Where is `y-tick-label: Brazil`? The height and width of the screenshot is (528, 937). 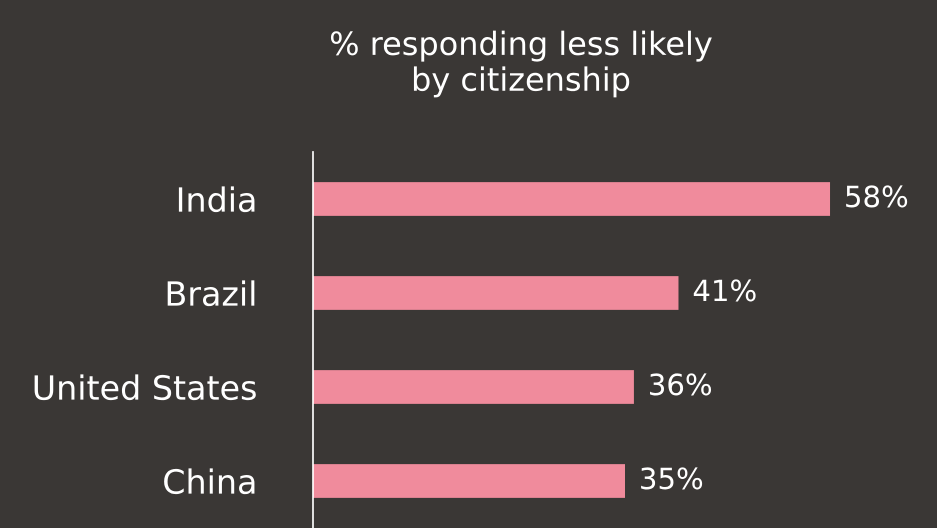 y-tick-label: Brazil is located at coordinates (211, 293).